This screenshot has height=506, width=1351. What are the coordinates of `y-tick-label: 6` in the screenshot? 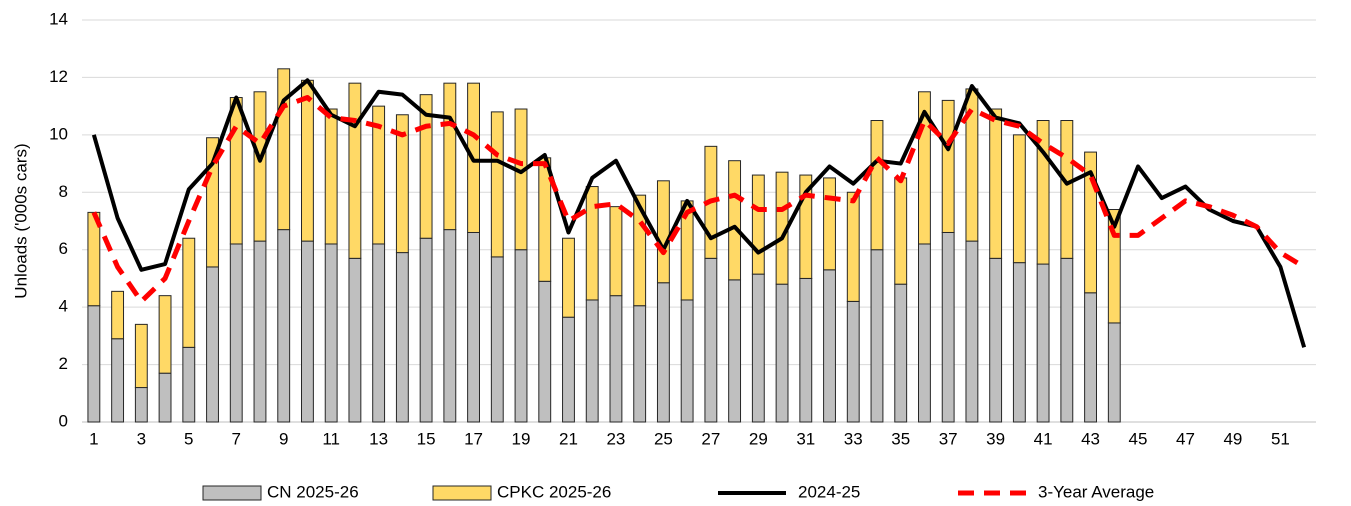 It's located at (63, 248).